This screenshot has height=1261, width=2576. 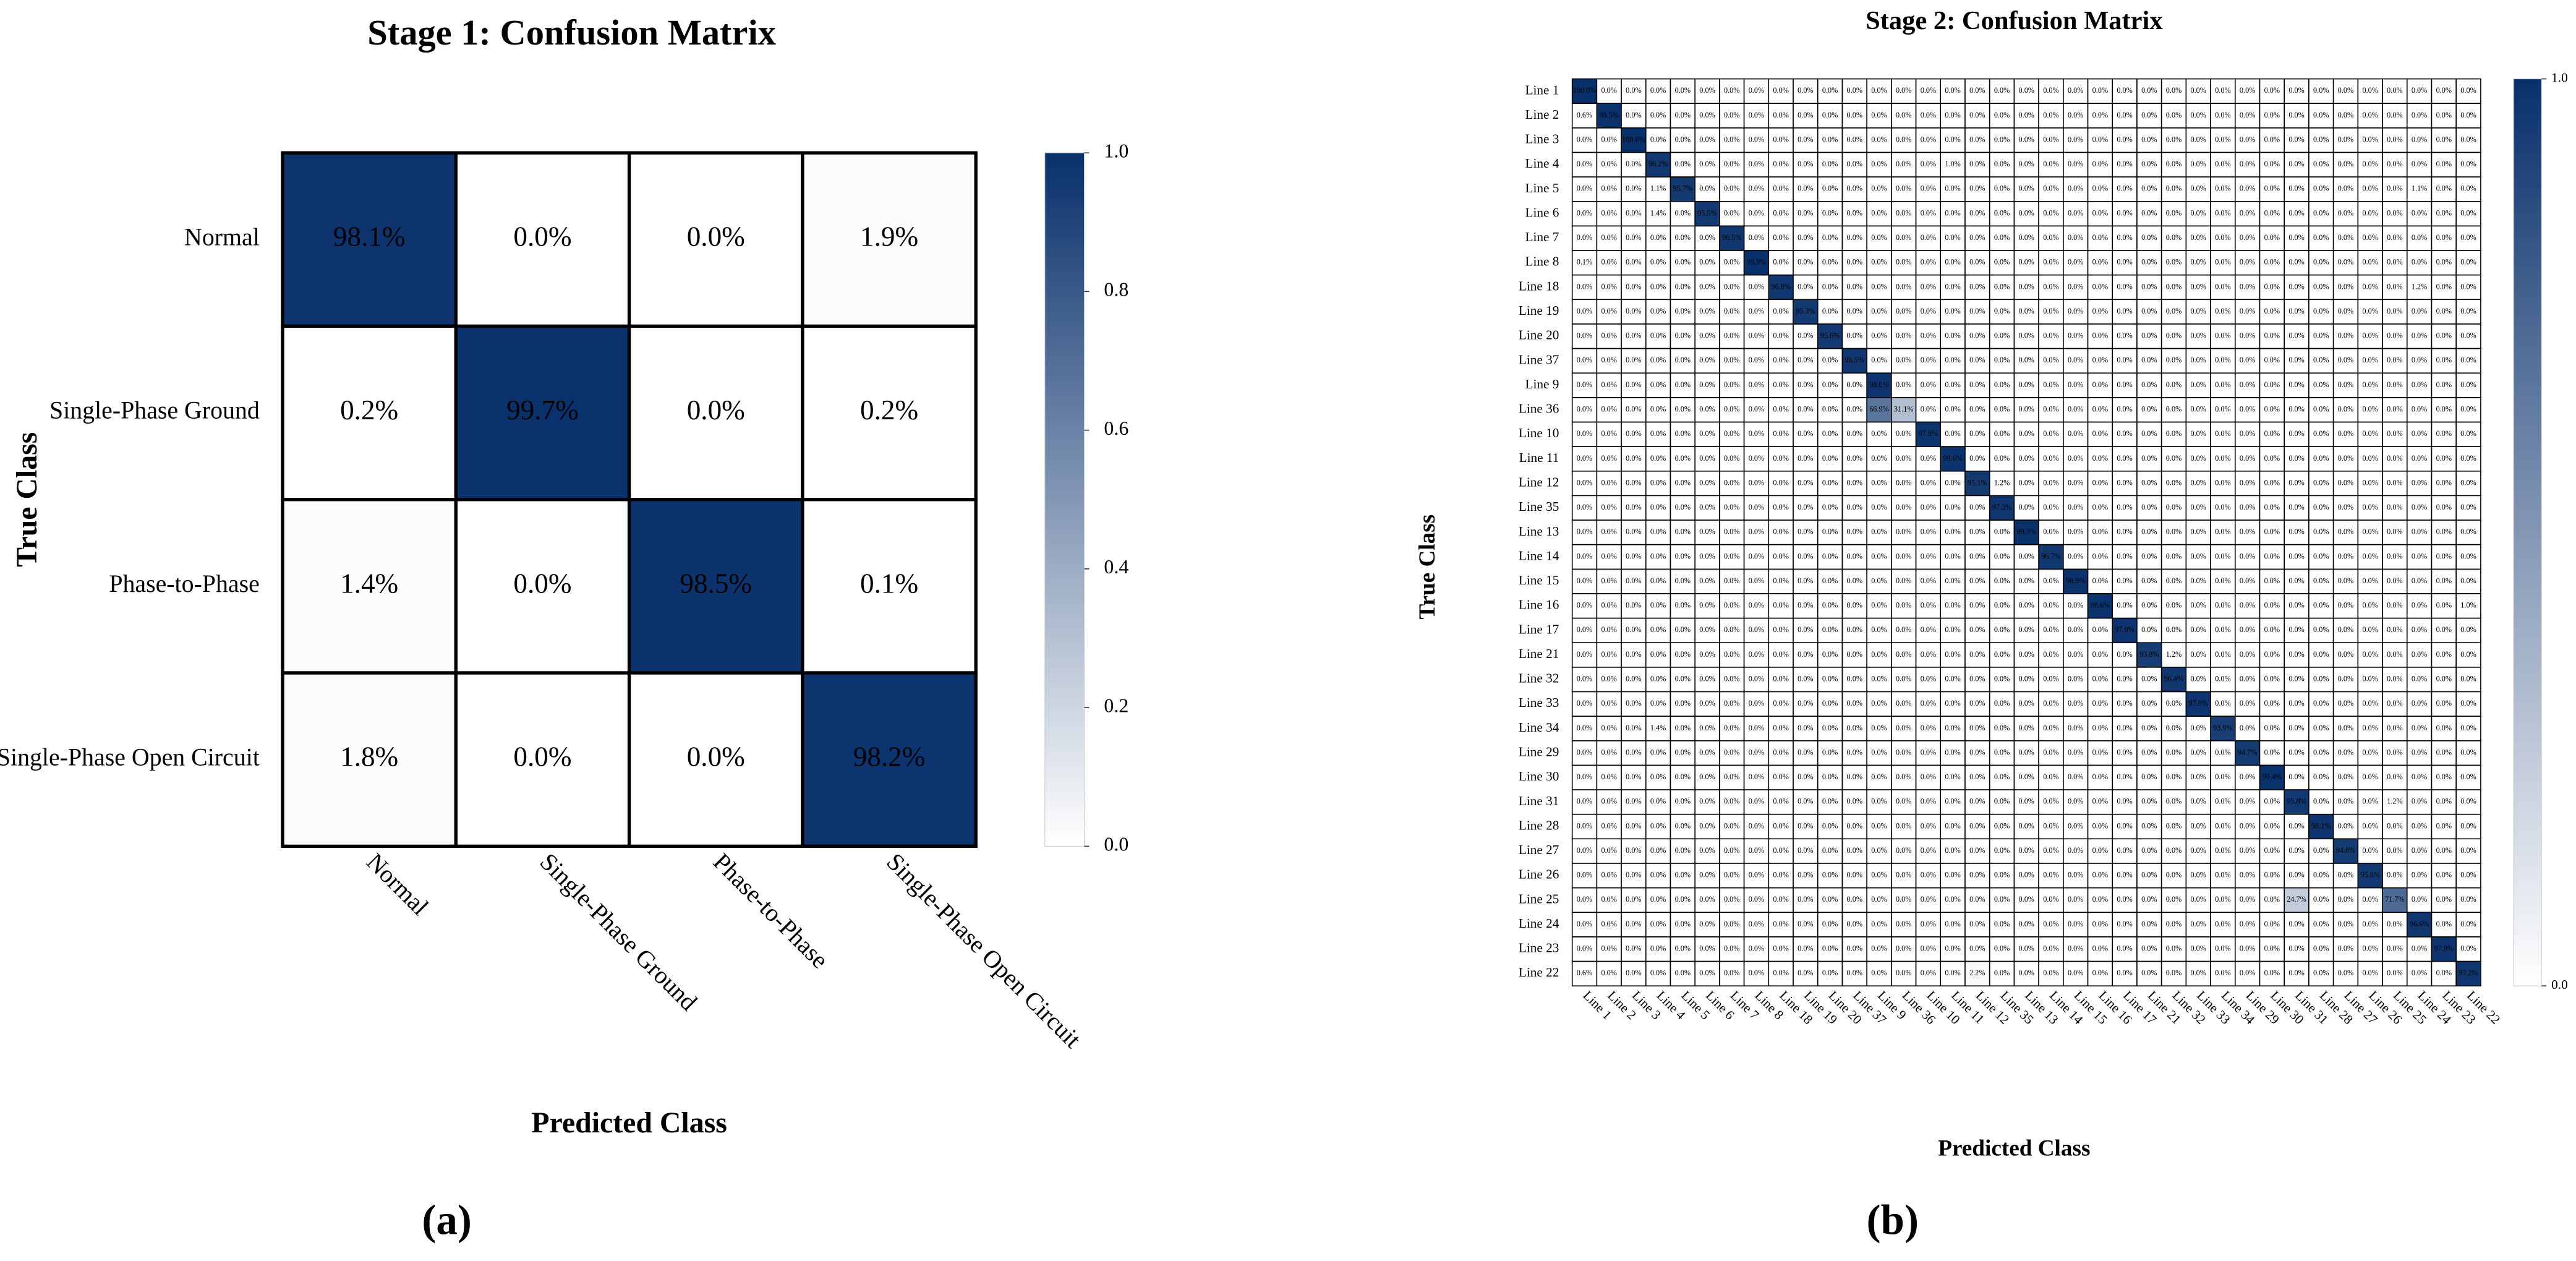 I want to click on y-tick-label: Line 12, so click(x=1539, y=481).